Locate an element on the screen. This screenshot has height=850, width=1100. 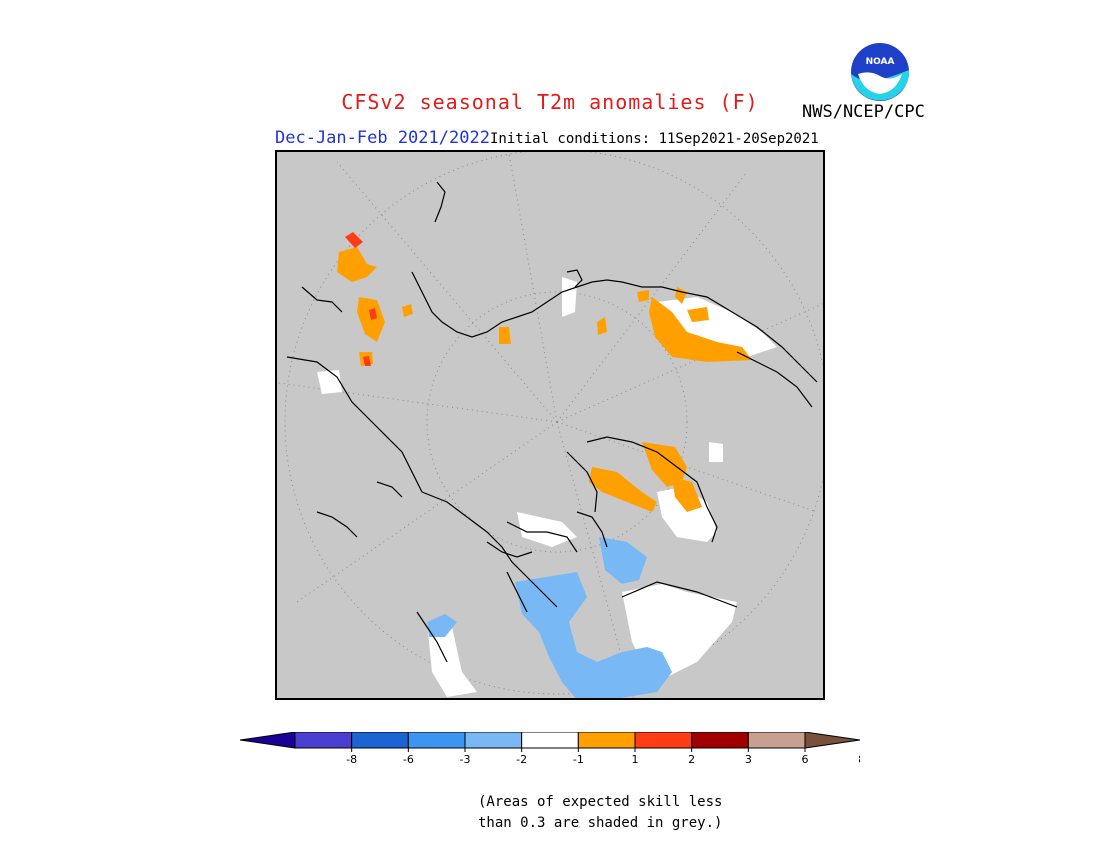
colorbar-legend: -8 -6 -3 -2 -1 1 2 3 6 8 is located at coordinates (550, 749).